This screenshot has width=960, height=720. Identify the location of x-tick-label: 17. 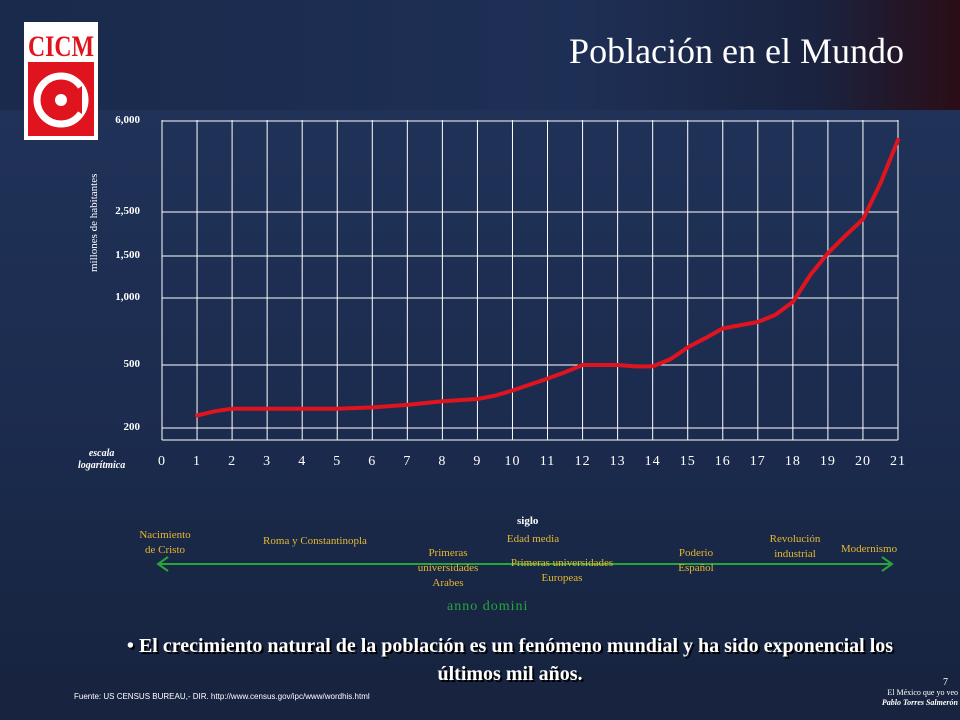
(757, 461).